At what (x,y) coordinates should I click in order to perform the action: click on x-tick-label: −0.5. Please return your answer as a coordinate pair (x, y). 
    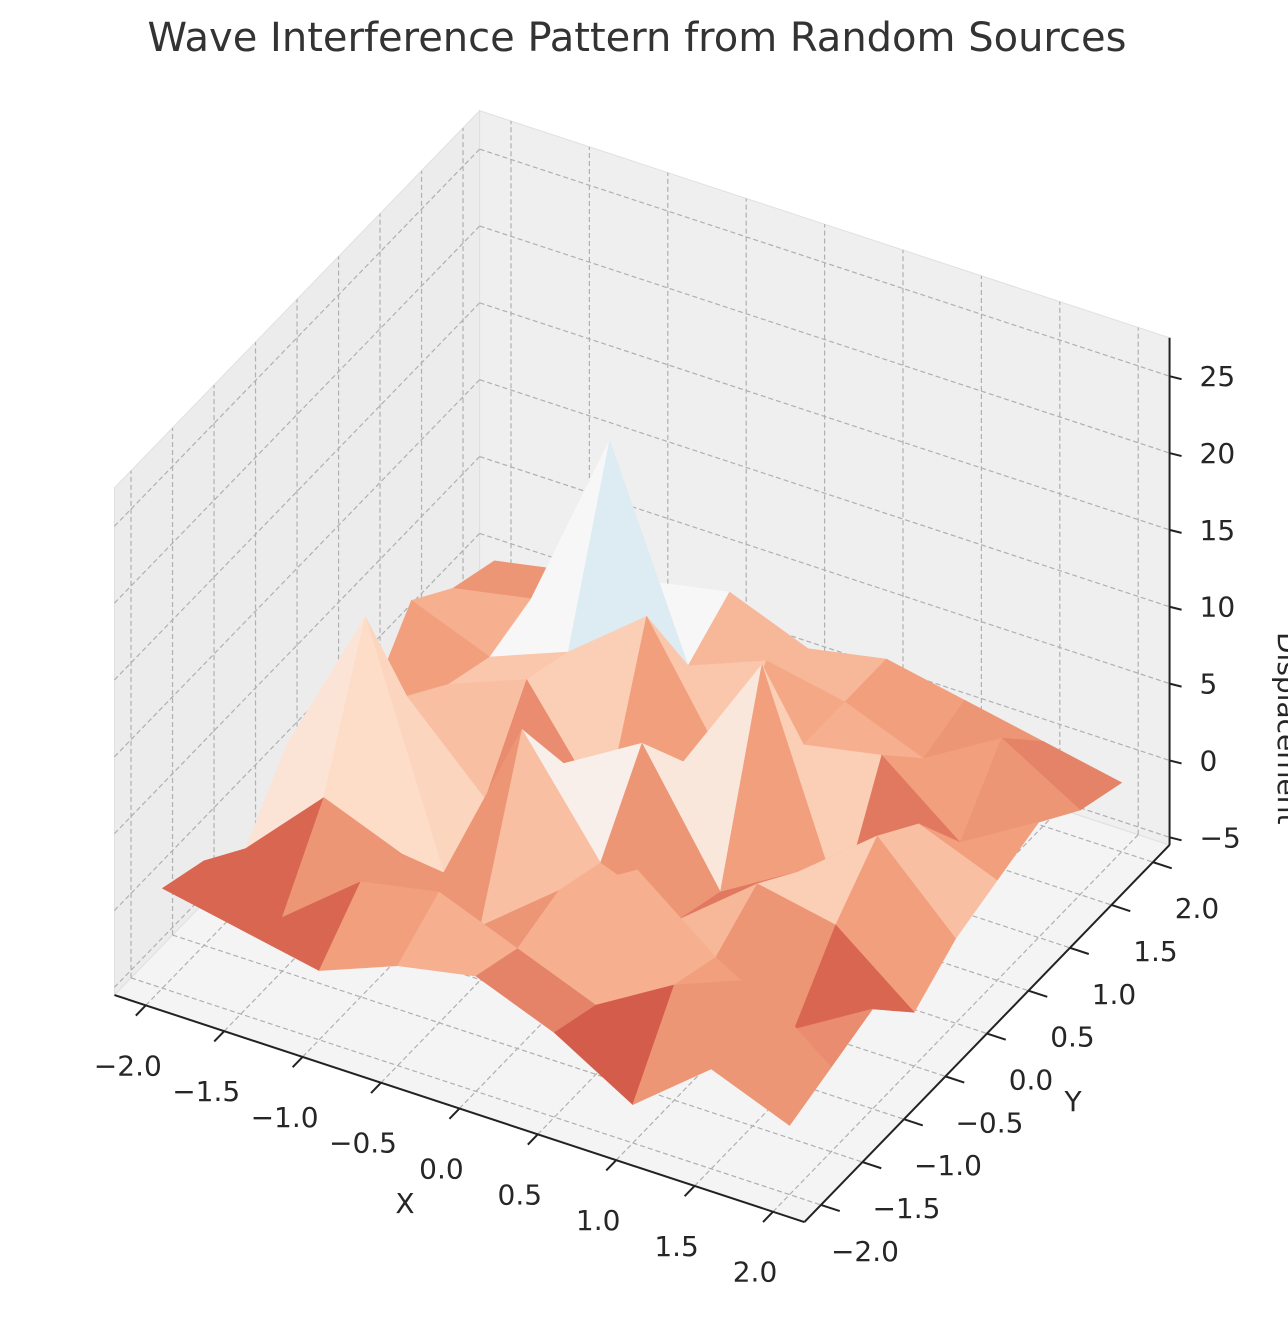
    Looking at the image, I should click on (363, 1143).